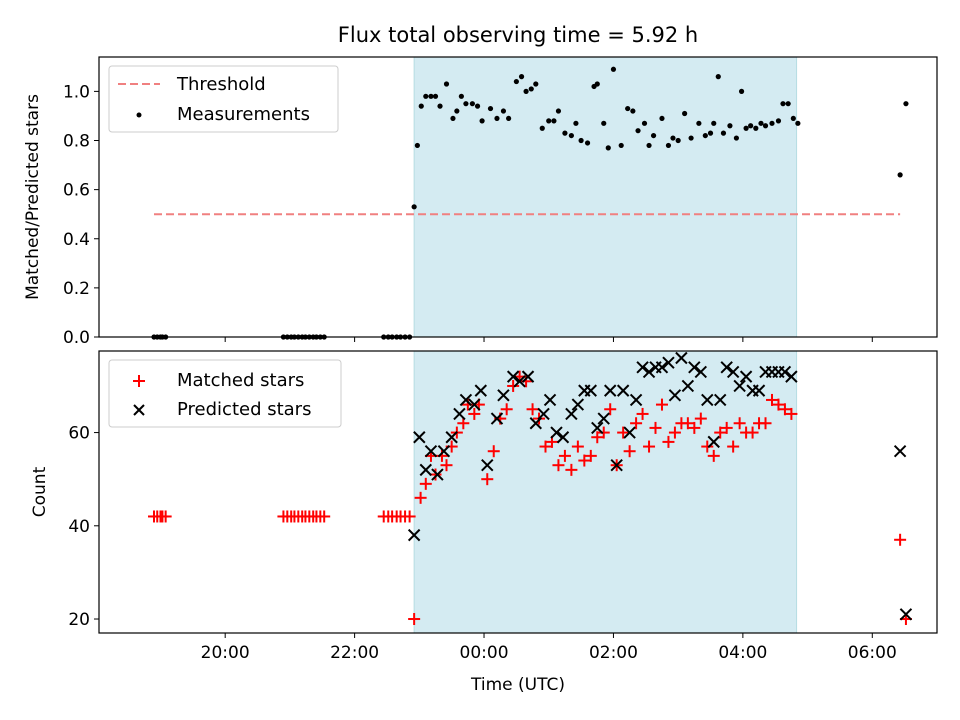 This screenshot has width=960, height=720. I want to click on x-tick-label: 22:00, so click(354, 653).